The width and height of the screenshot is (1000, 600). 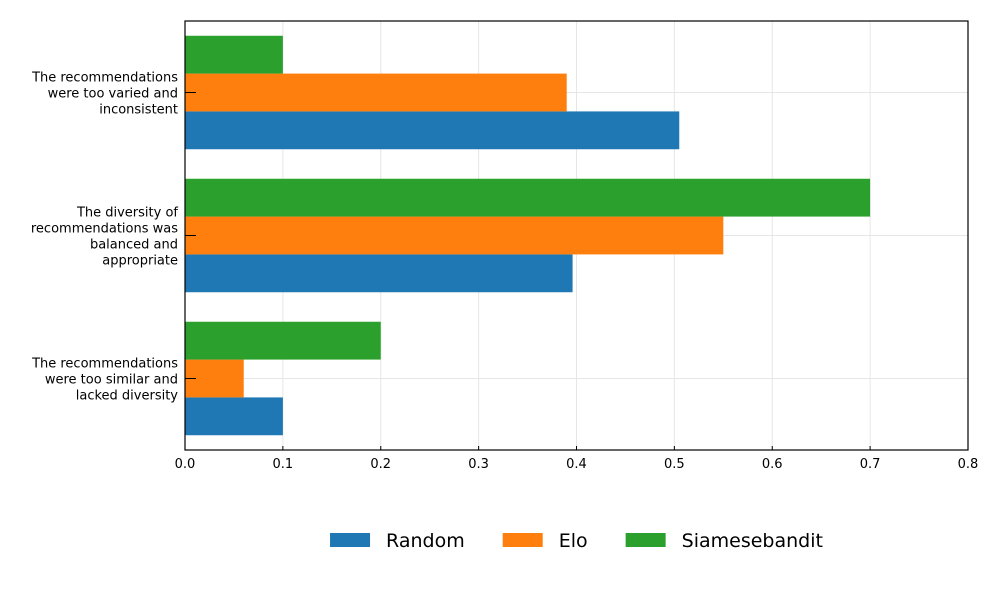 I want to click on x-tick-label: 0.6, so click(x=772, y=464).